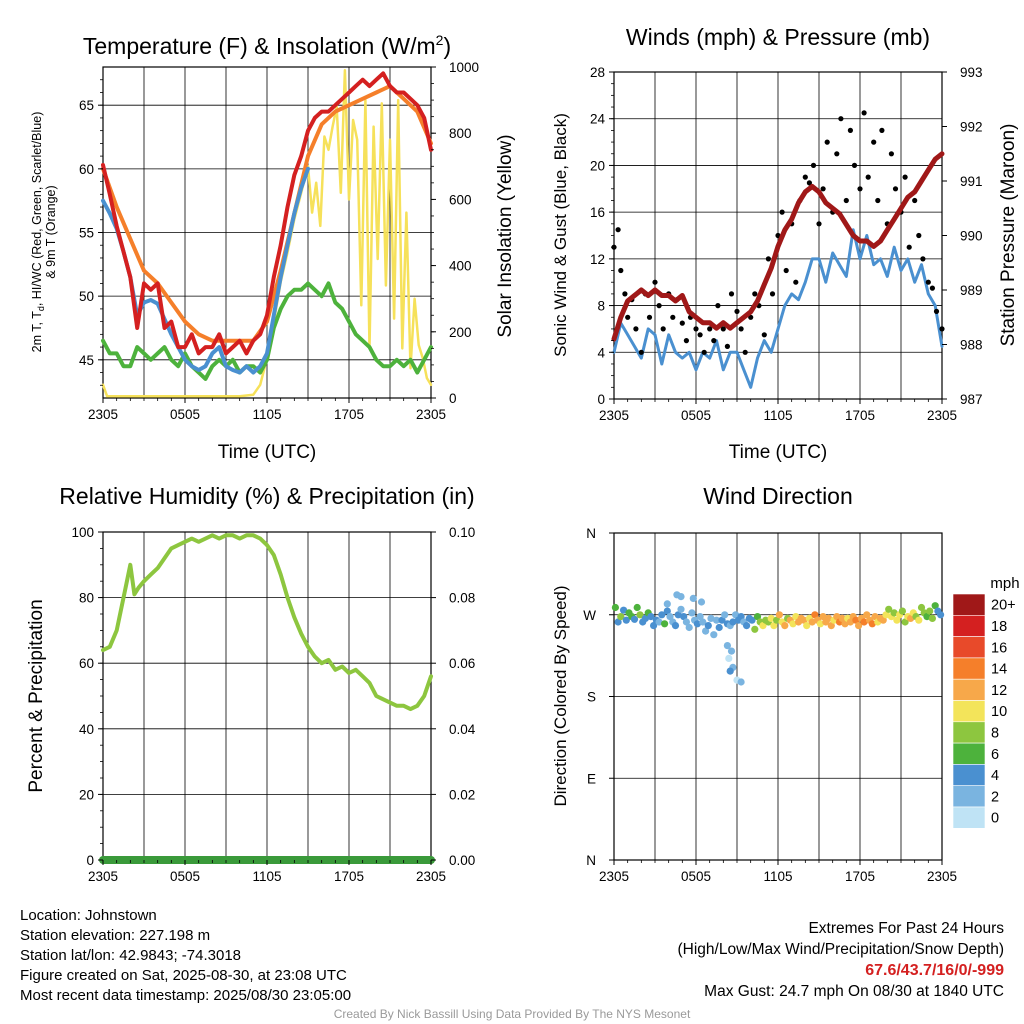 Image resolution: width=1024 pixels, height=1024 pixels. Describe the element at coordinates (999, 712) in the screenshot. I see `legend-label: 10` at that location.